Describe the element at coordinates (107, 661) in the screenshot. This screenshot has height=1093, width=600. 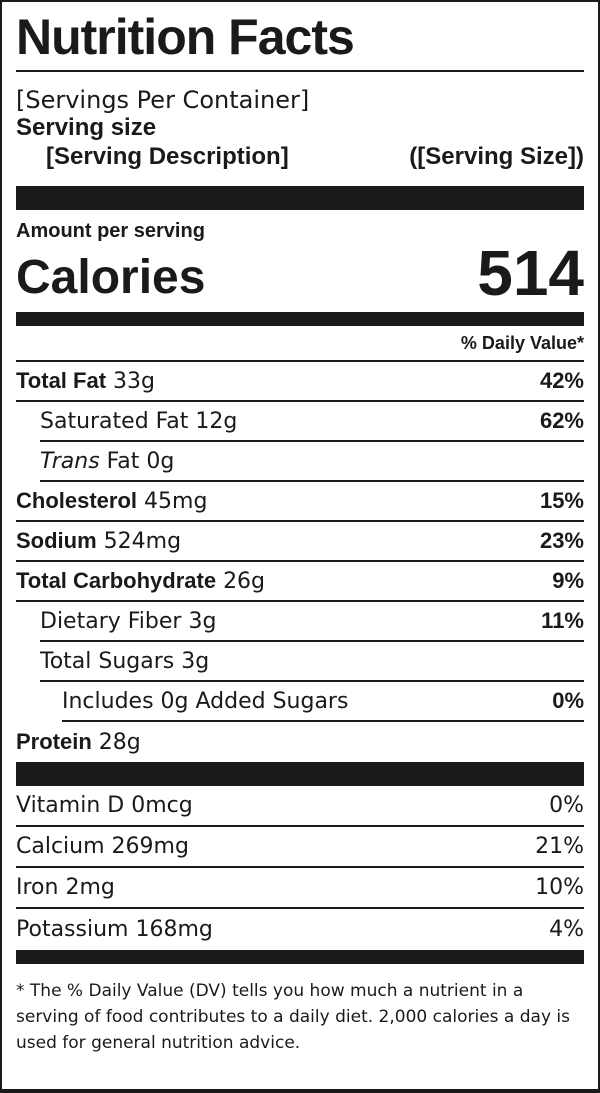
I see `nutrient-name: Total Sugars` at that location.